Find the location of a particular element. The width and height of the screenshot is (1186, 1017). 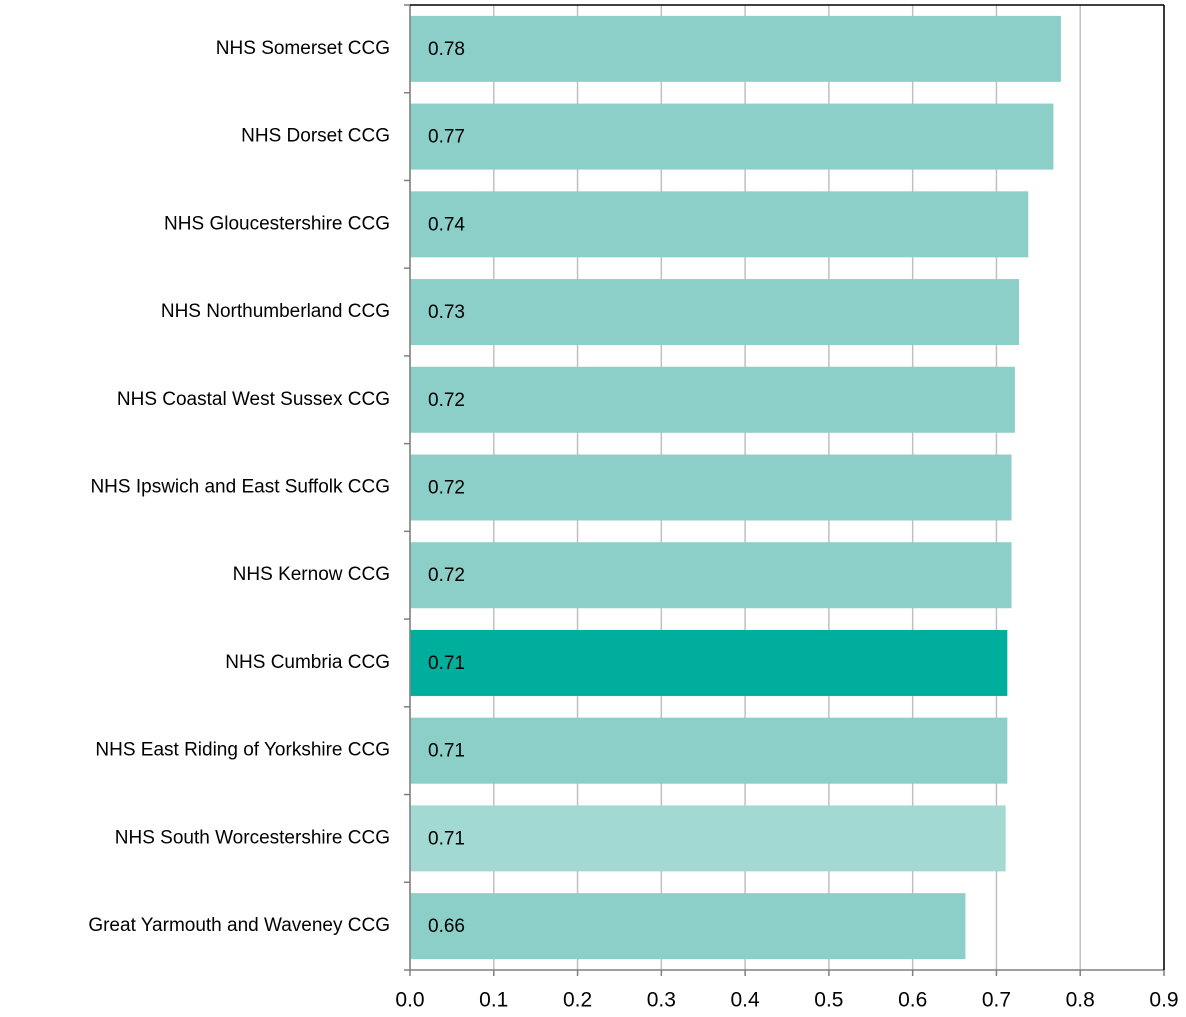

data-label: 0.78 is located at coordinates (446, 49).